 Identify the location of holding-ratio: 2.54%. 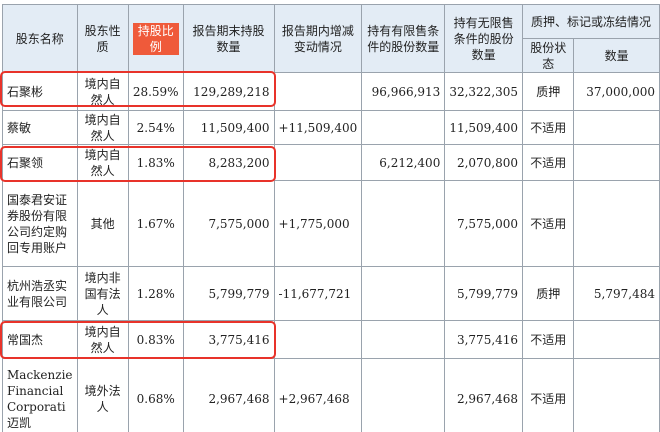
(155, 127).